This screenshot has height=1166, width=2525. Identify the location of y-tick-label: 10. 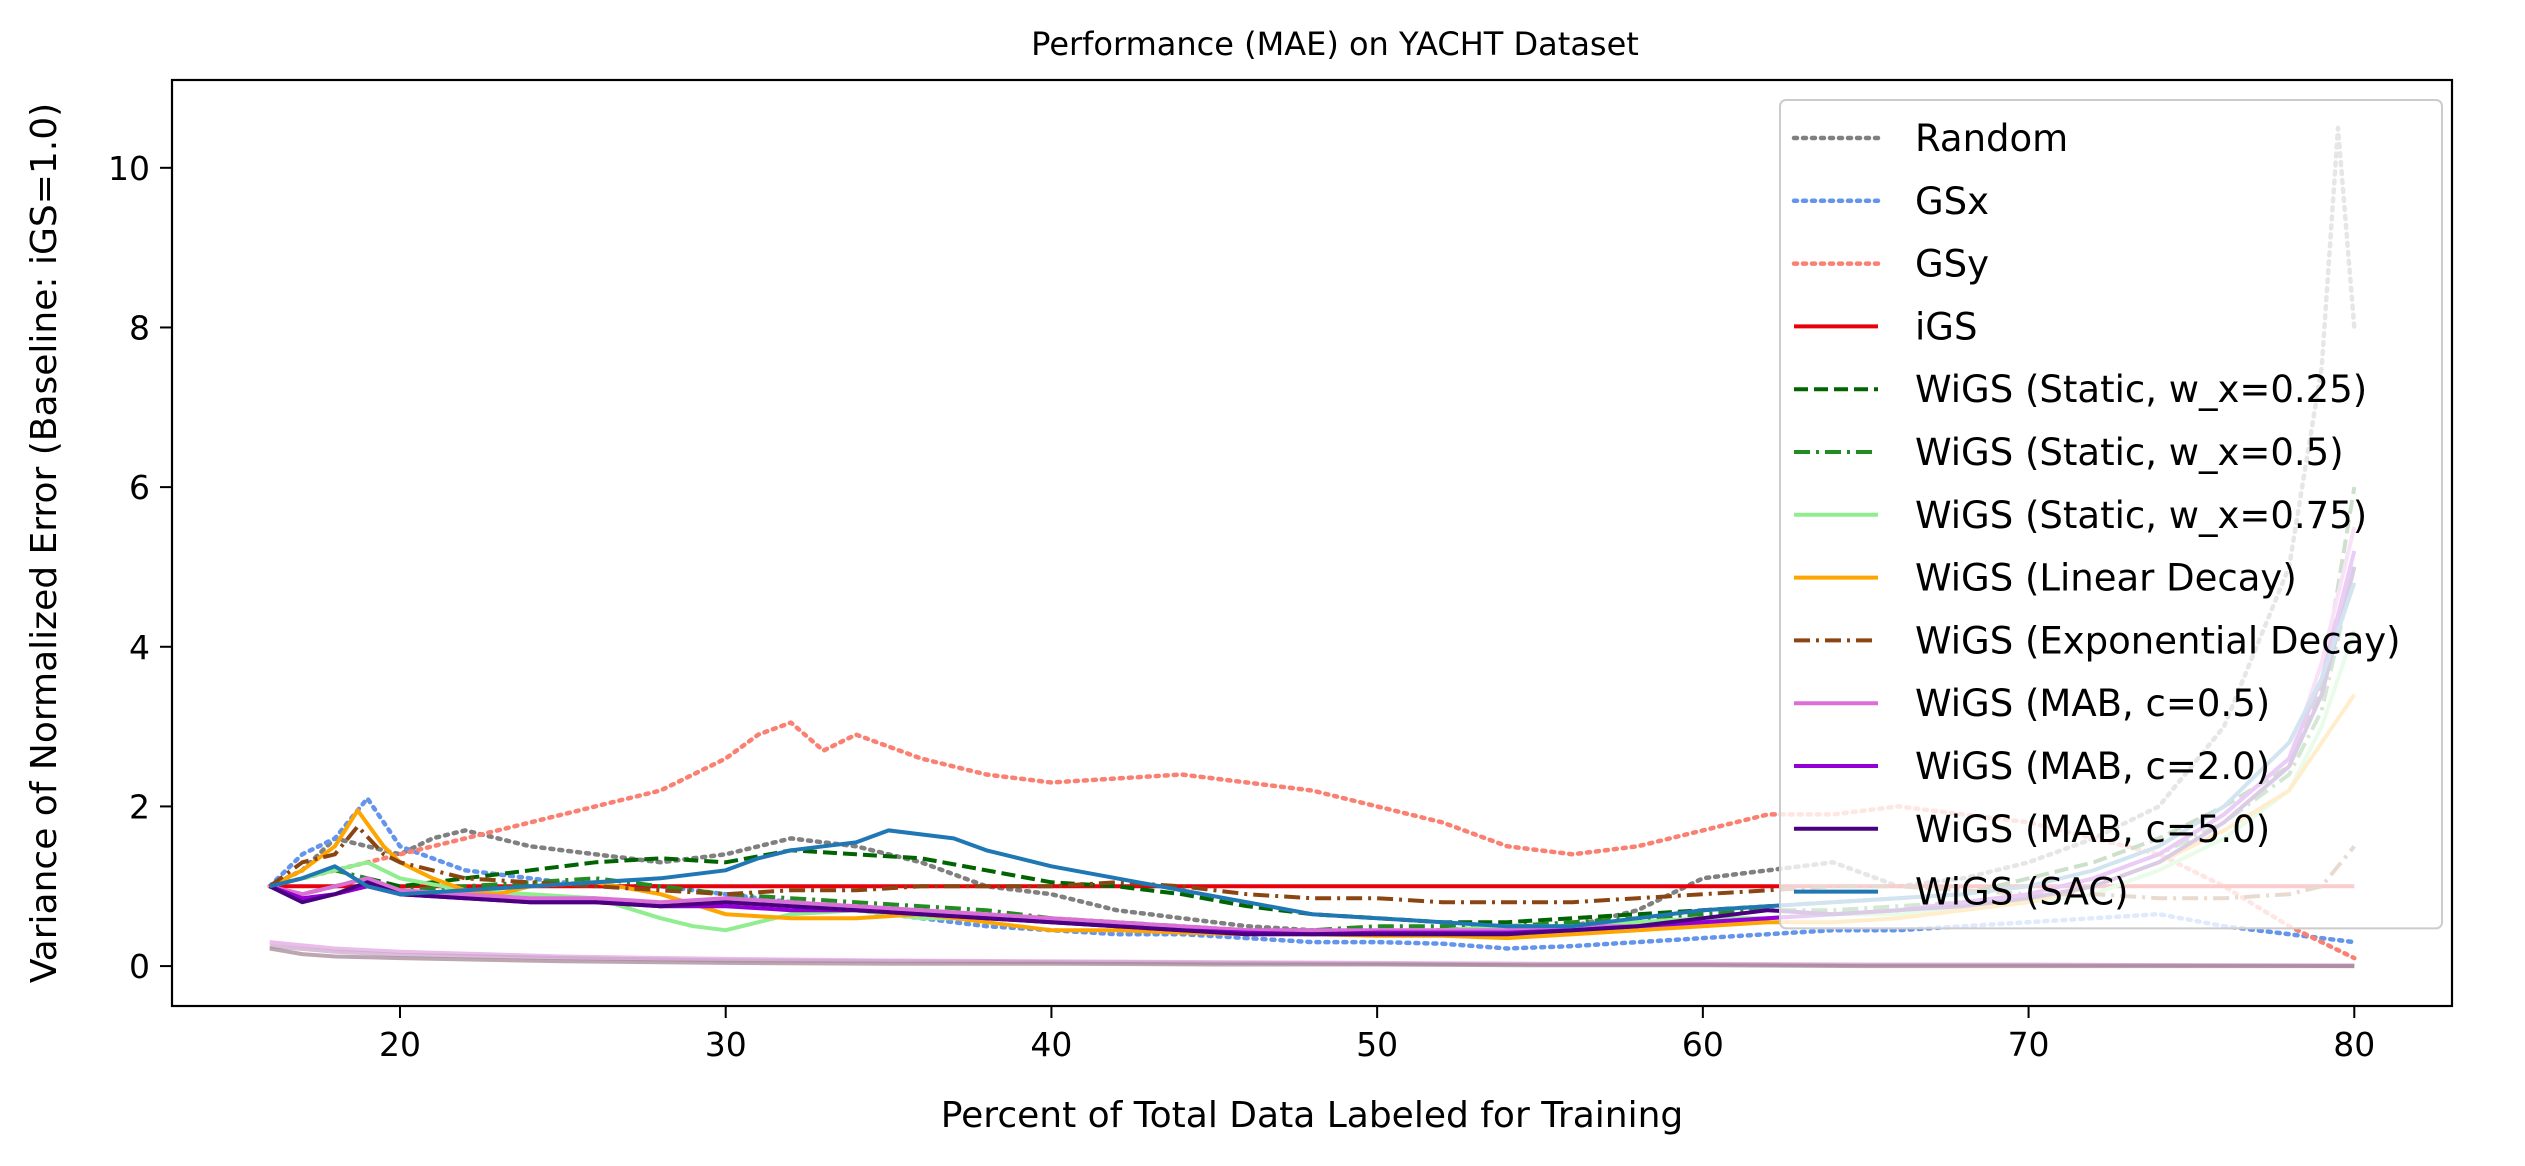
(129, 168).